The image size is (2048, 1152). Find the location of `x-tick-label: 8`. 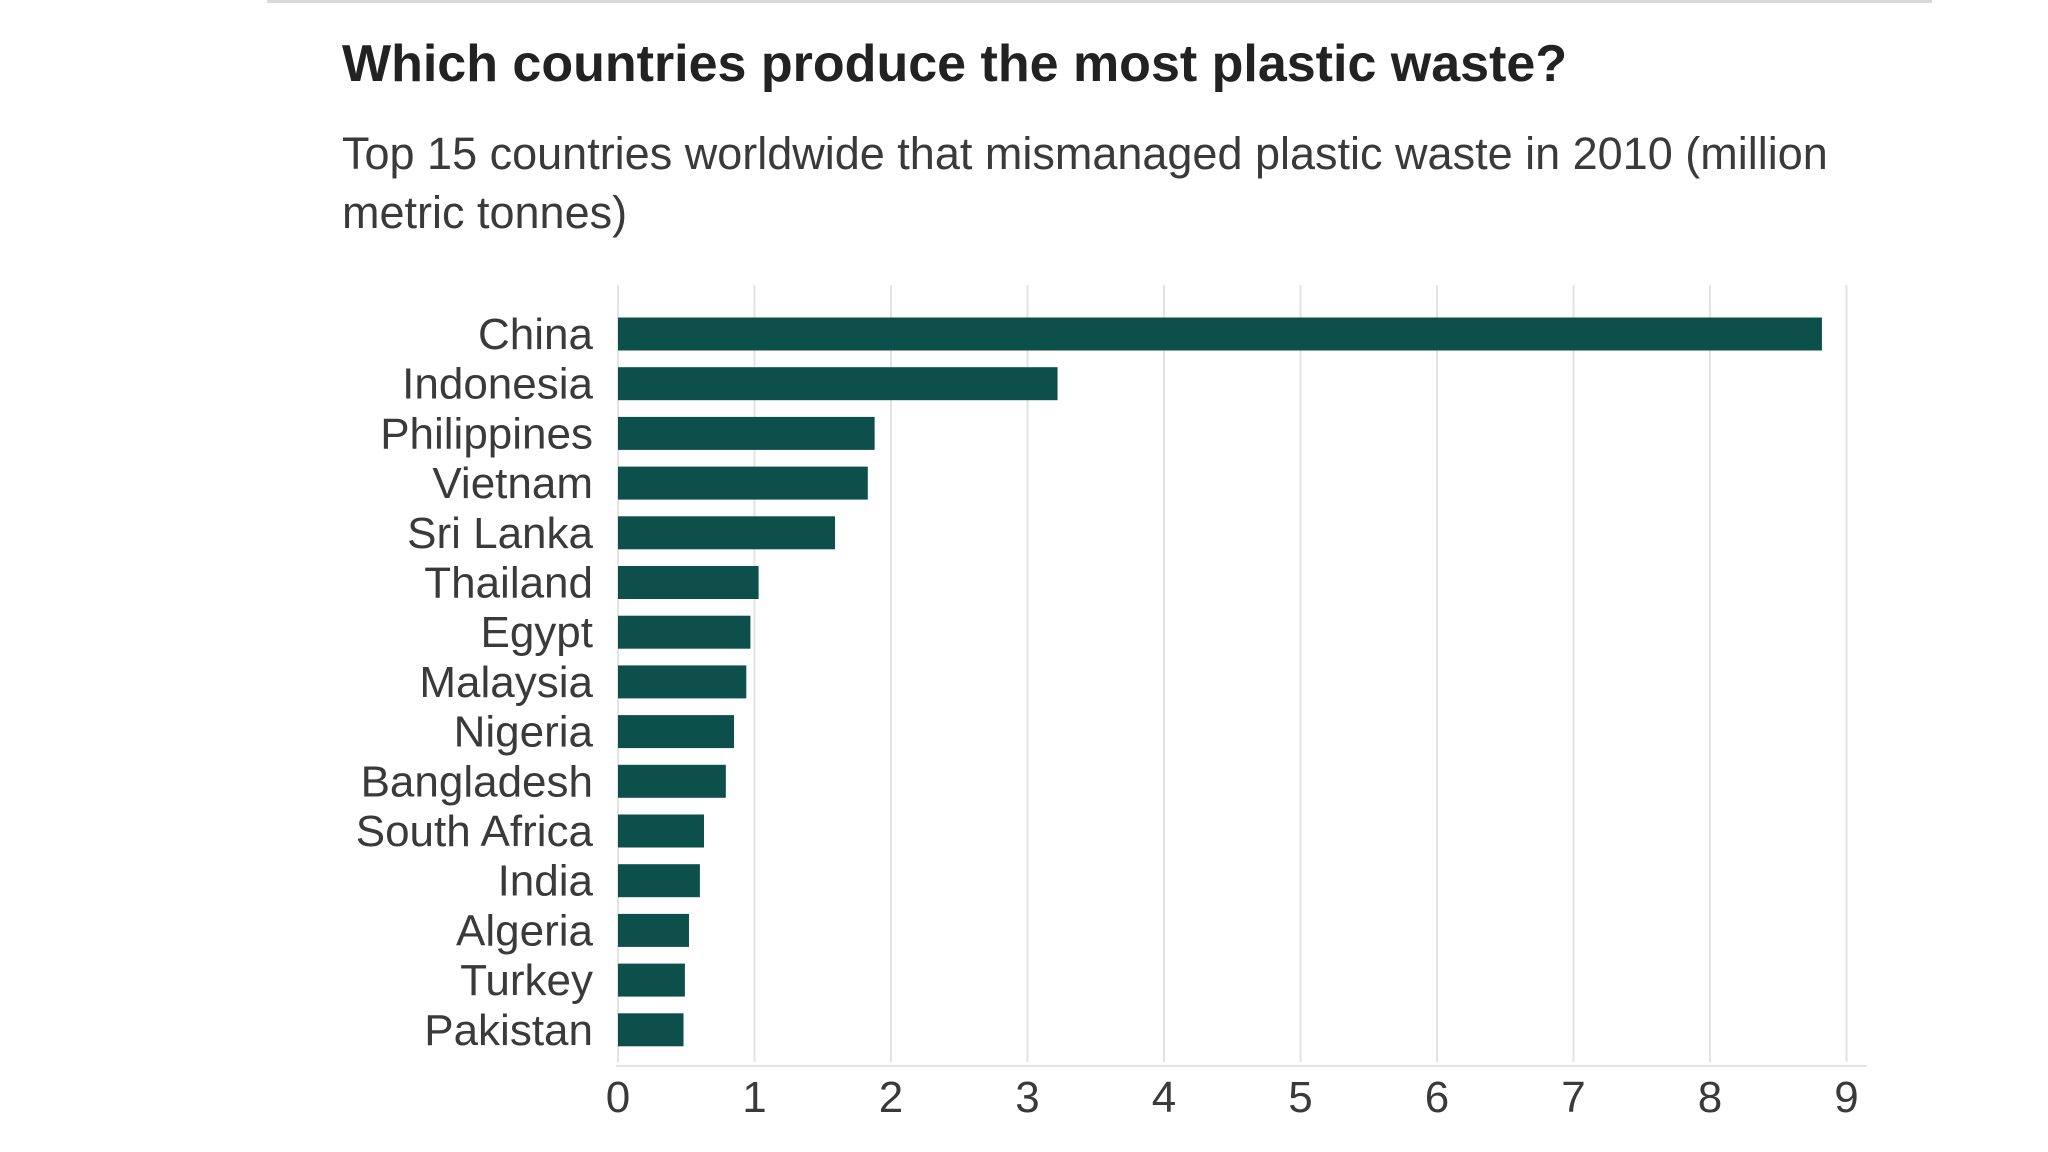

x-tick-label: 8 is located at coordinates (1710, 1097).